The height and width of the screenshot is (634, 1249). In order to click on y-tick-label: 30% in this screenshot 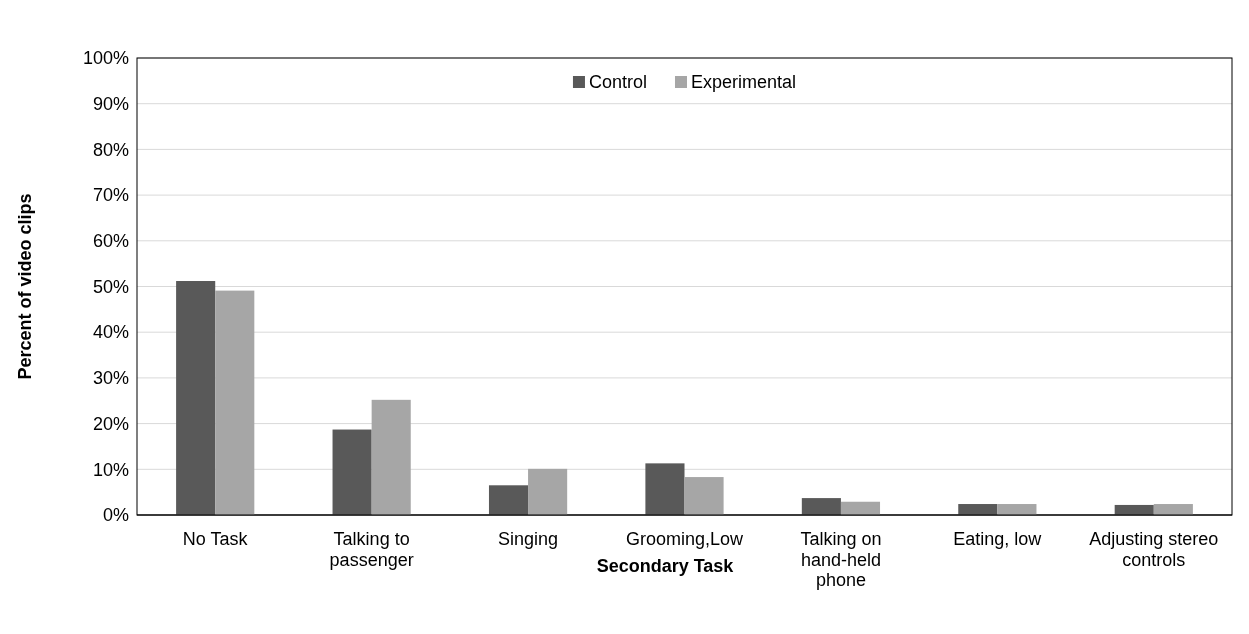, I will do `click(110, 378)`.